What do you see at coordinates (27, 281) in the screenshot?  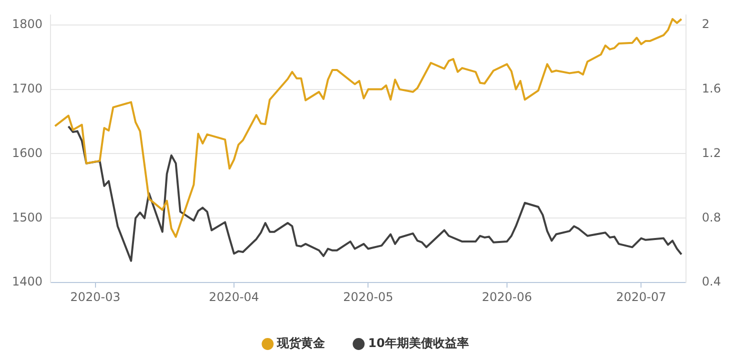 I see `y-tick-label: 1400` at bounding box center [27, 281].